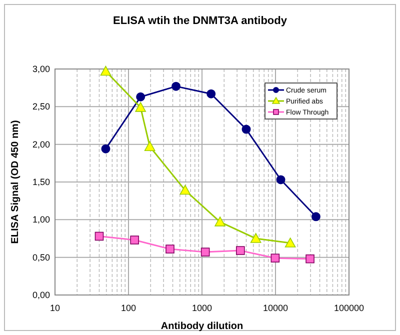 The height and width of the screenshot is (335, 400). What do you see at coordinates (41, 219) in the screenshot?
I see `y-tick-label: 1,00` at bounding box center [41, 219].